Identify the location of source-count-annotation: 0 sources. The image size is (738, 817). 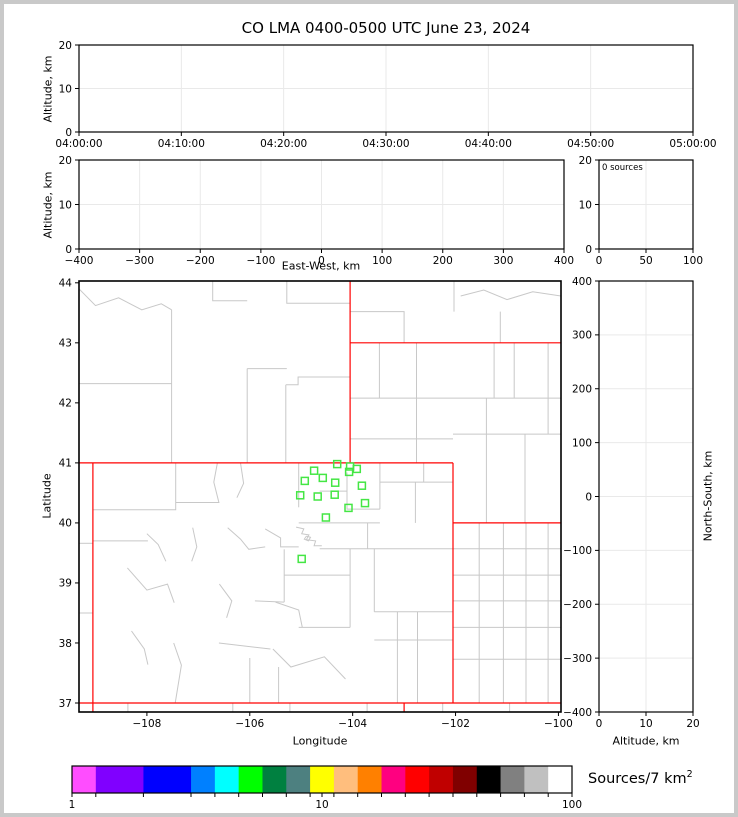
(622, 168).